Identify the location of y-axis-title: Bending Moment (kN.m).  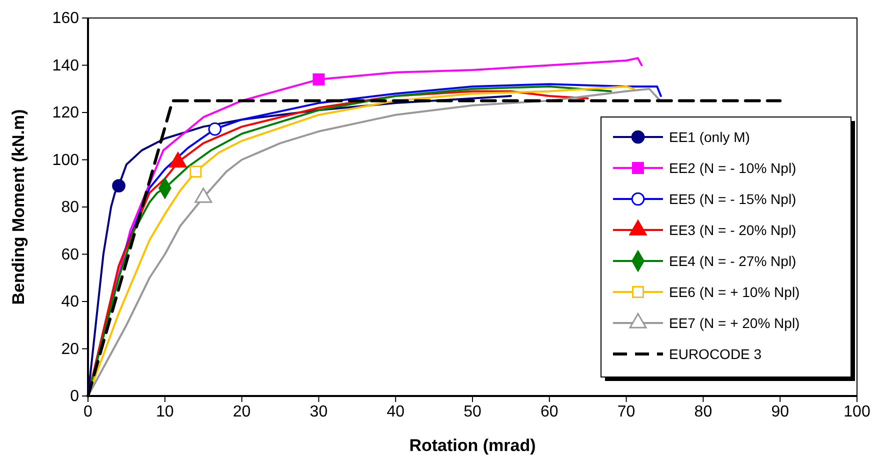
(18, 207).